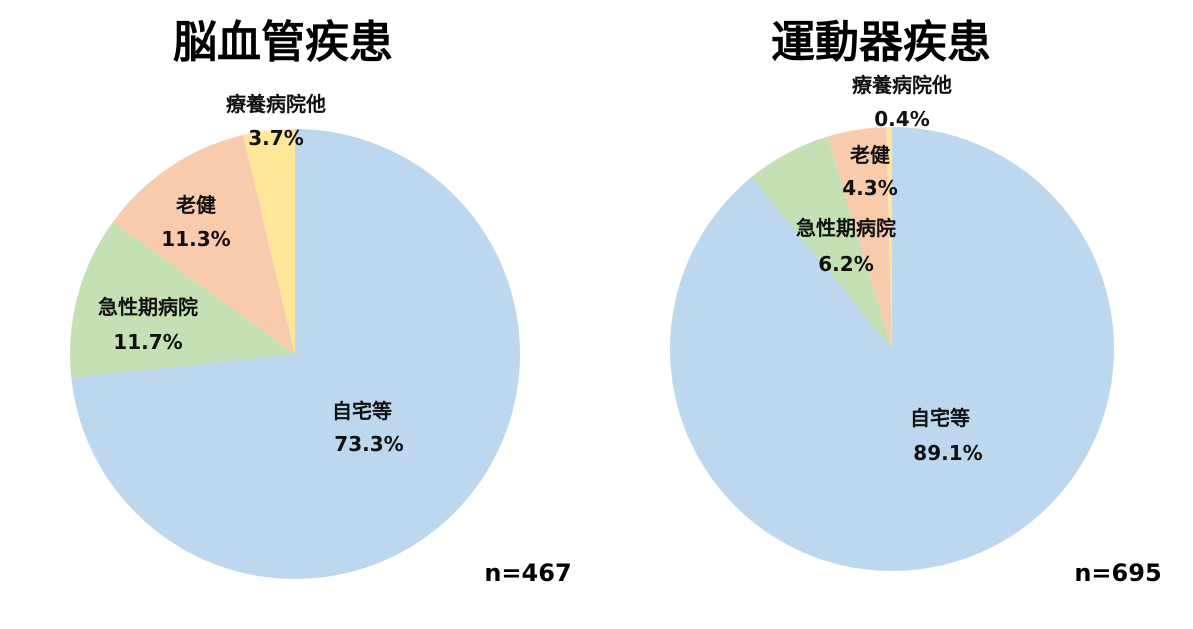 The height and width of the screenshot is (629, 1193). What do you see at coordinates (527, 573) in the screenshot?
I see `sample-size-label: n=467` at bounding box center [527, 573].